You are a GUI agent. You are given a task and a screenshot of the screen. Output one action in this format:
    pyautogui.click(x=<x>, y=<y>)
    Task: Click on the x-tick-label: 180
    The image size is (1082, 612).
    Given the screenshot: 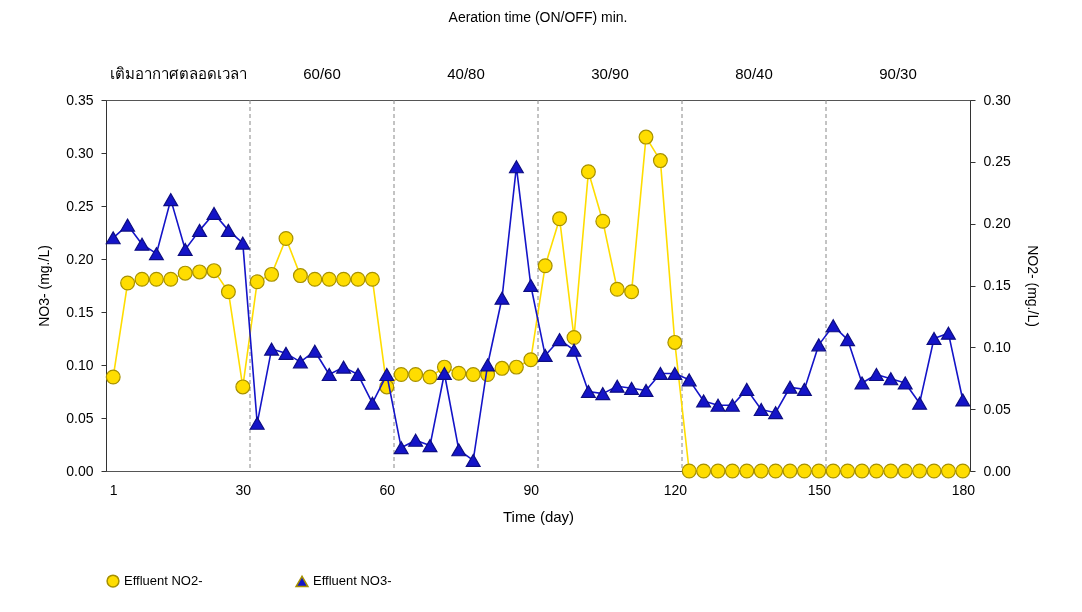 What is the action you would take?
    pyautogui.click(x=963, y=489)
    